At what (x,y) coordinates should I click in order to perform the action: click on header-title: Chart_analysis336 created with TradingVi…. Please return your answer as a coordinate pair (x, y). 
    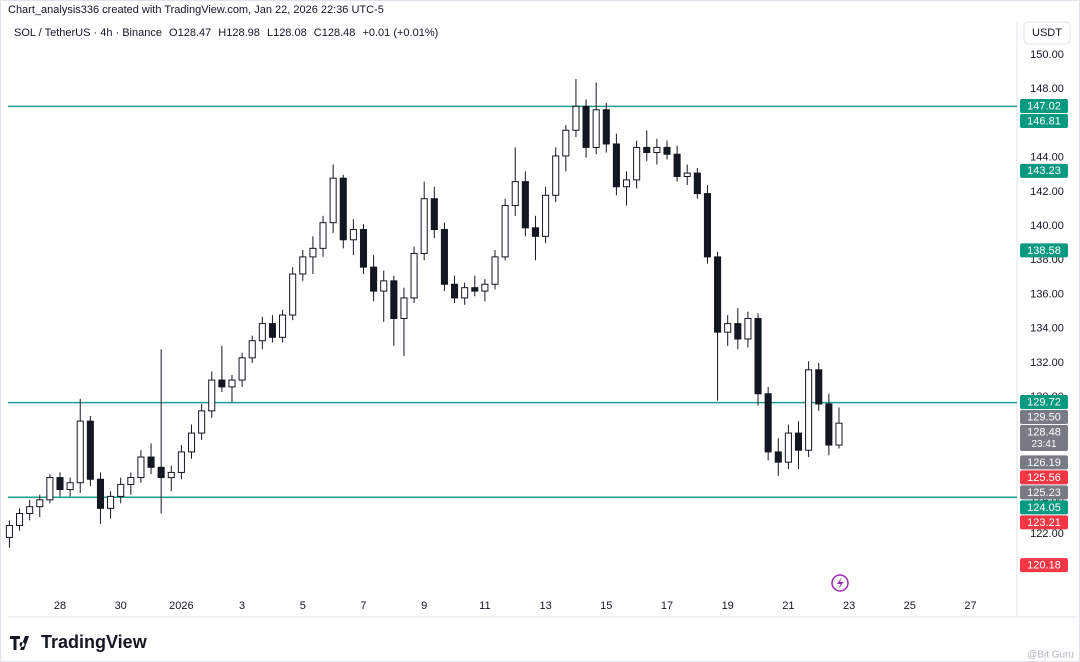
    Looking at the image, I should click on (196, 10).